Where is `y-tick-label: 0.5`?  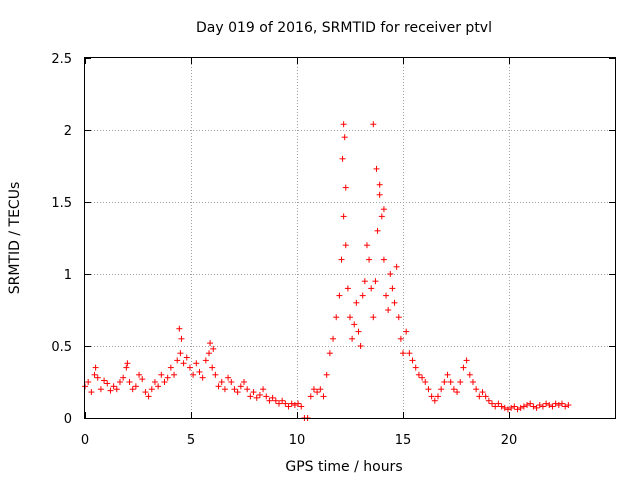
y-tick-label: 0.5 is located at coordinates (61, 347).